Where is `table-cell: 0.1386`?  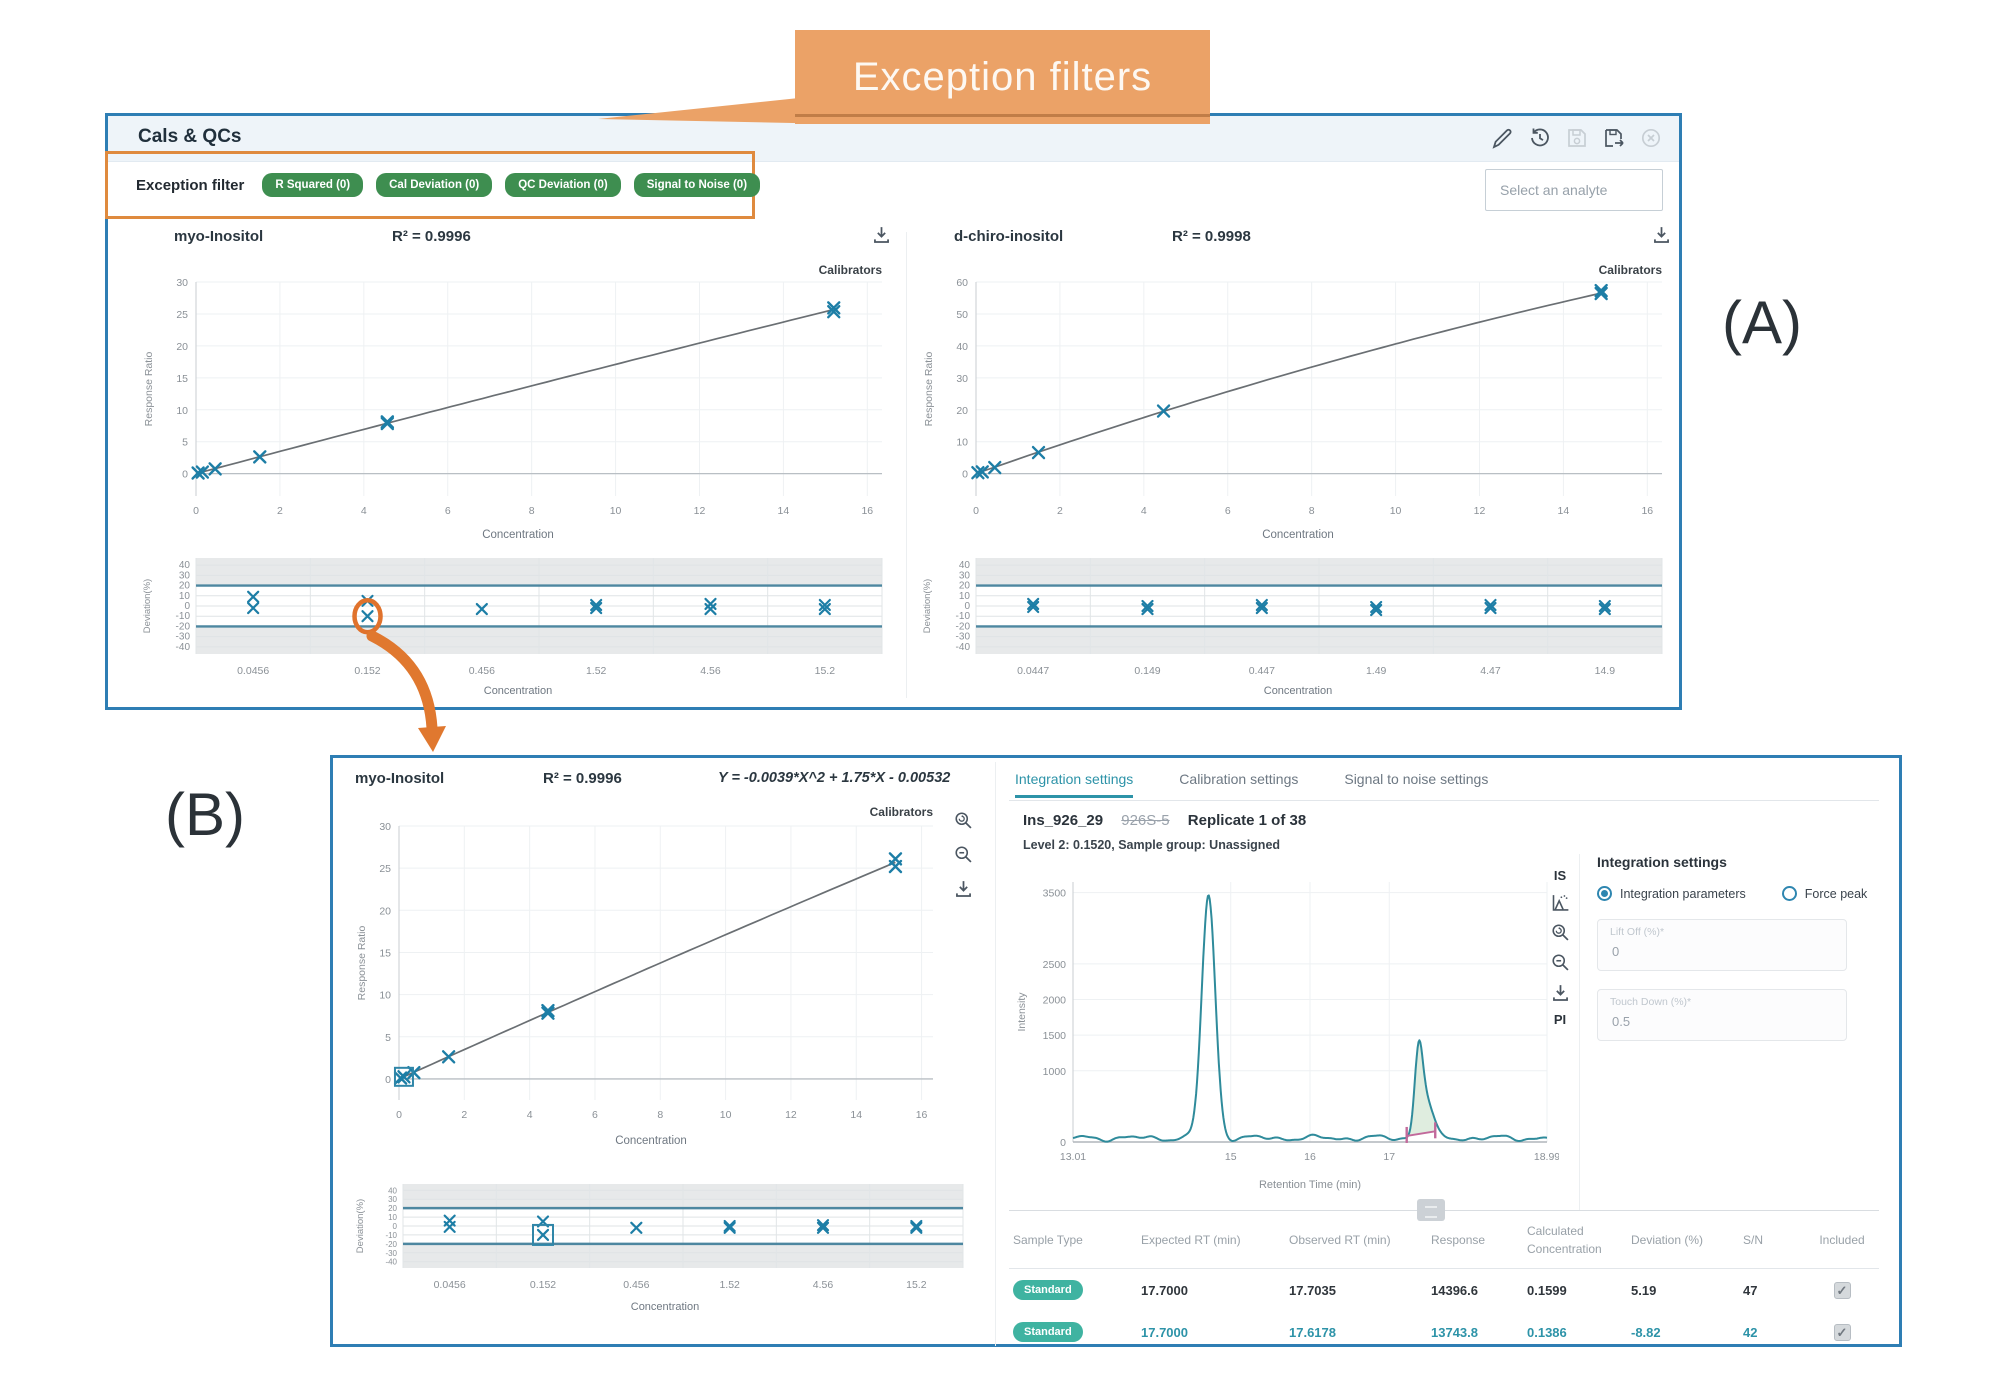 table-cell: 0.1386 is located at coordinates (1547, 1332).